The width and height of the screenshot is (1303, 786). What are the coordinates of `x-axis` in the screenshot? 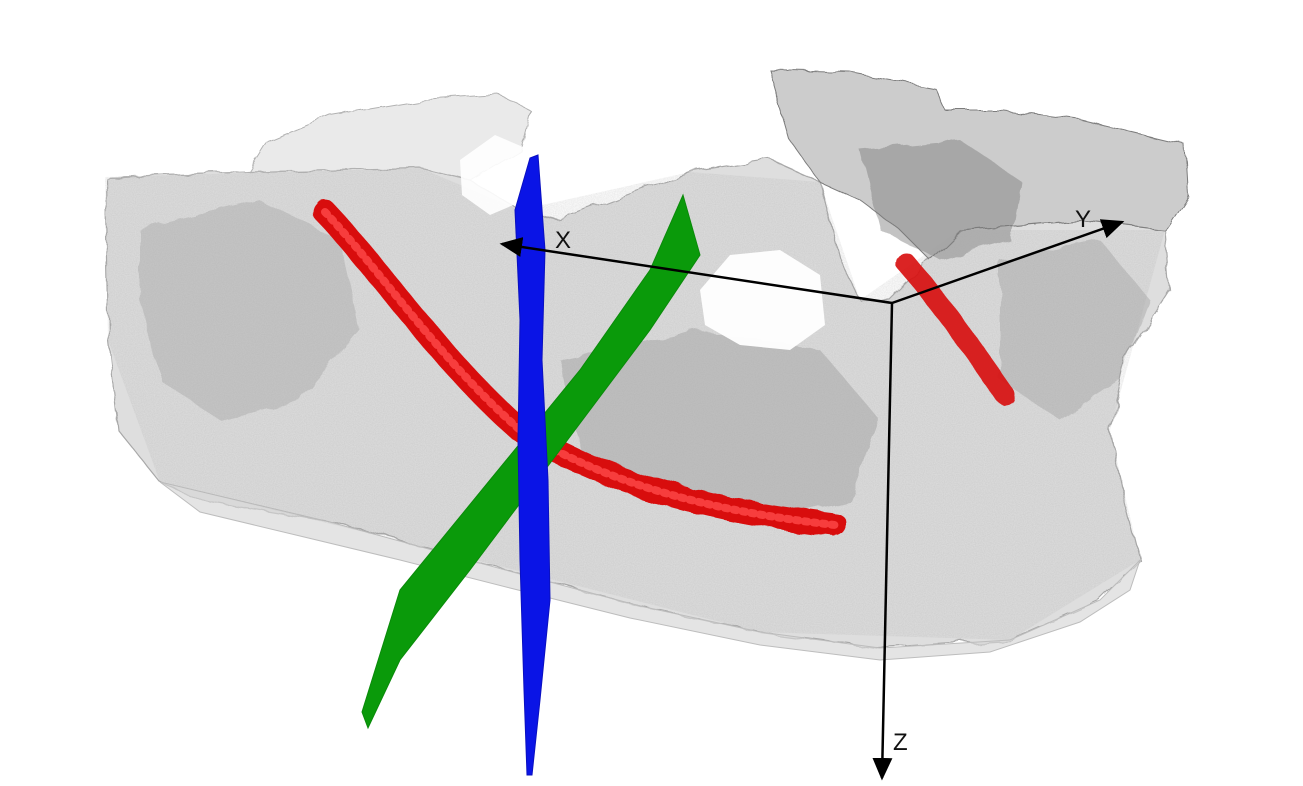 It's located at (696, 271).